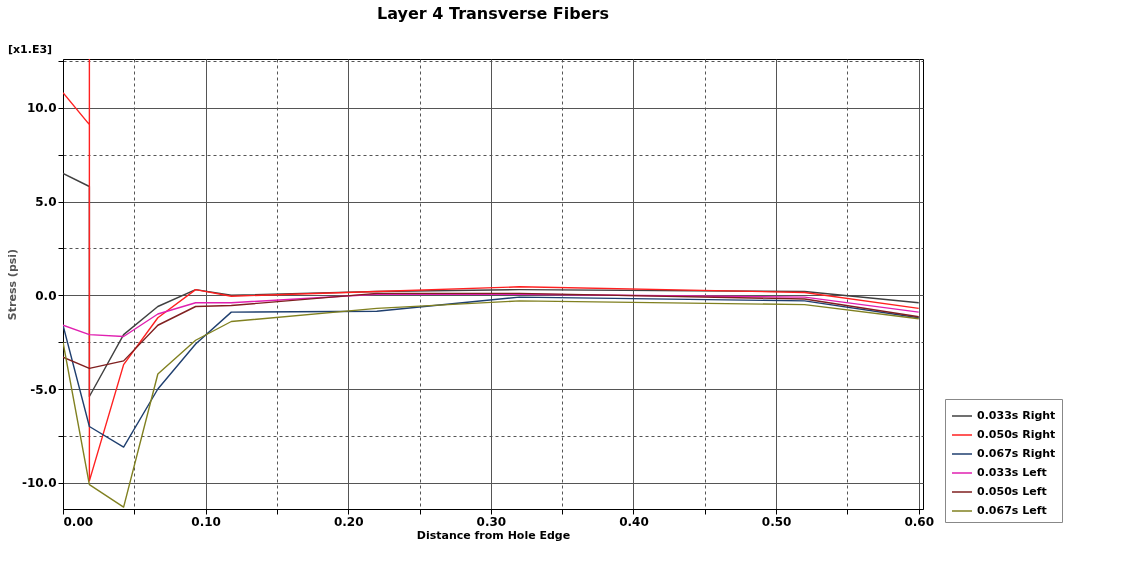 This screenshot has height=573, width=1143. Describe the element at coordinates (919, 521) in the screenshot. I see `x-tick-label: 0.60` at that location.